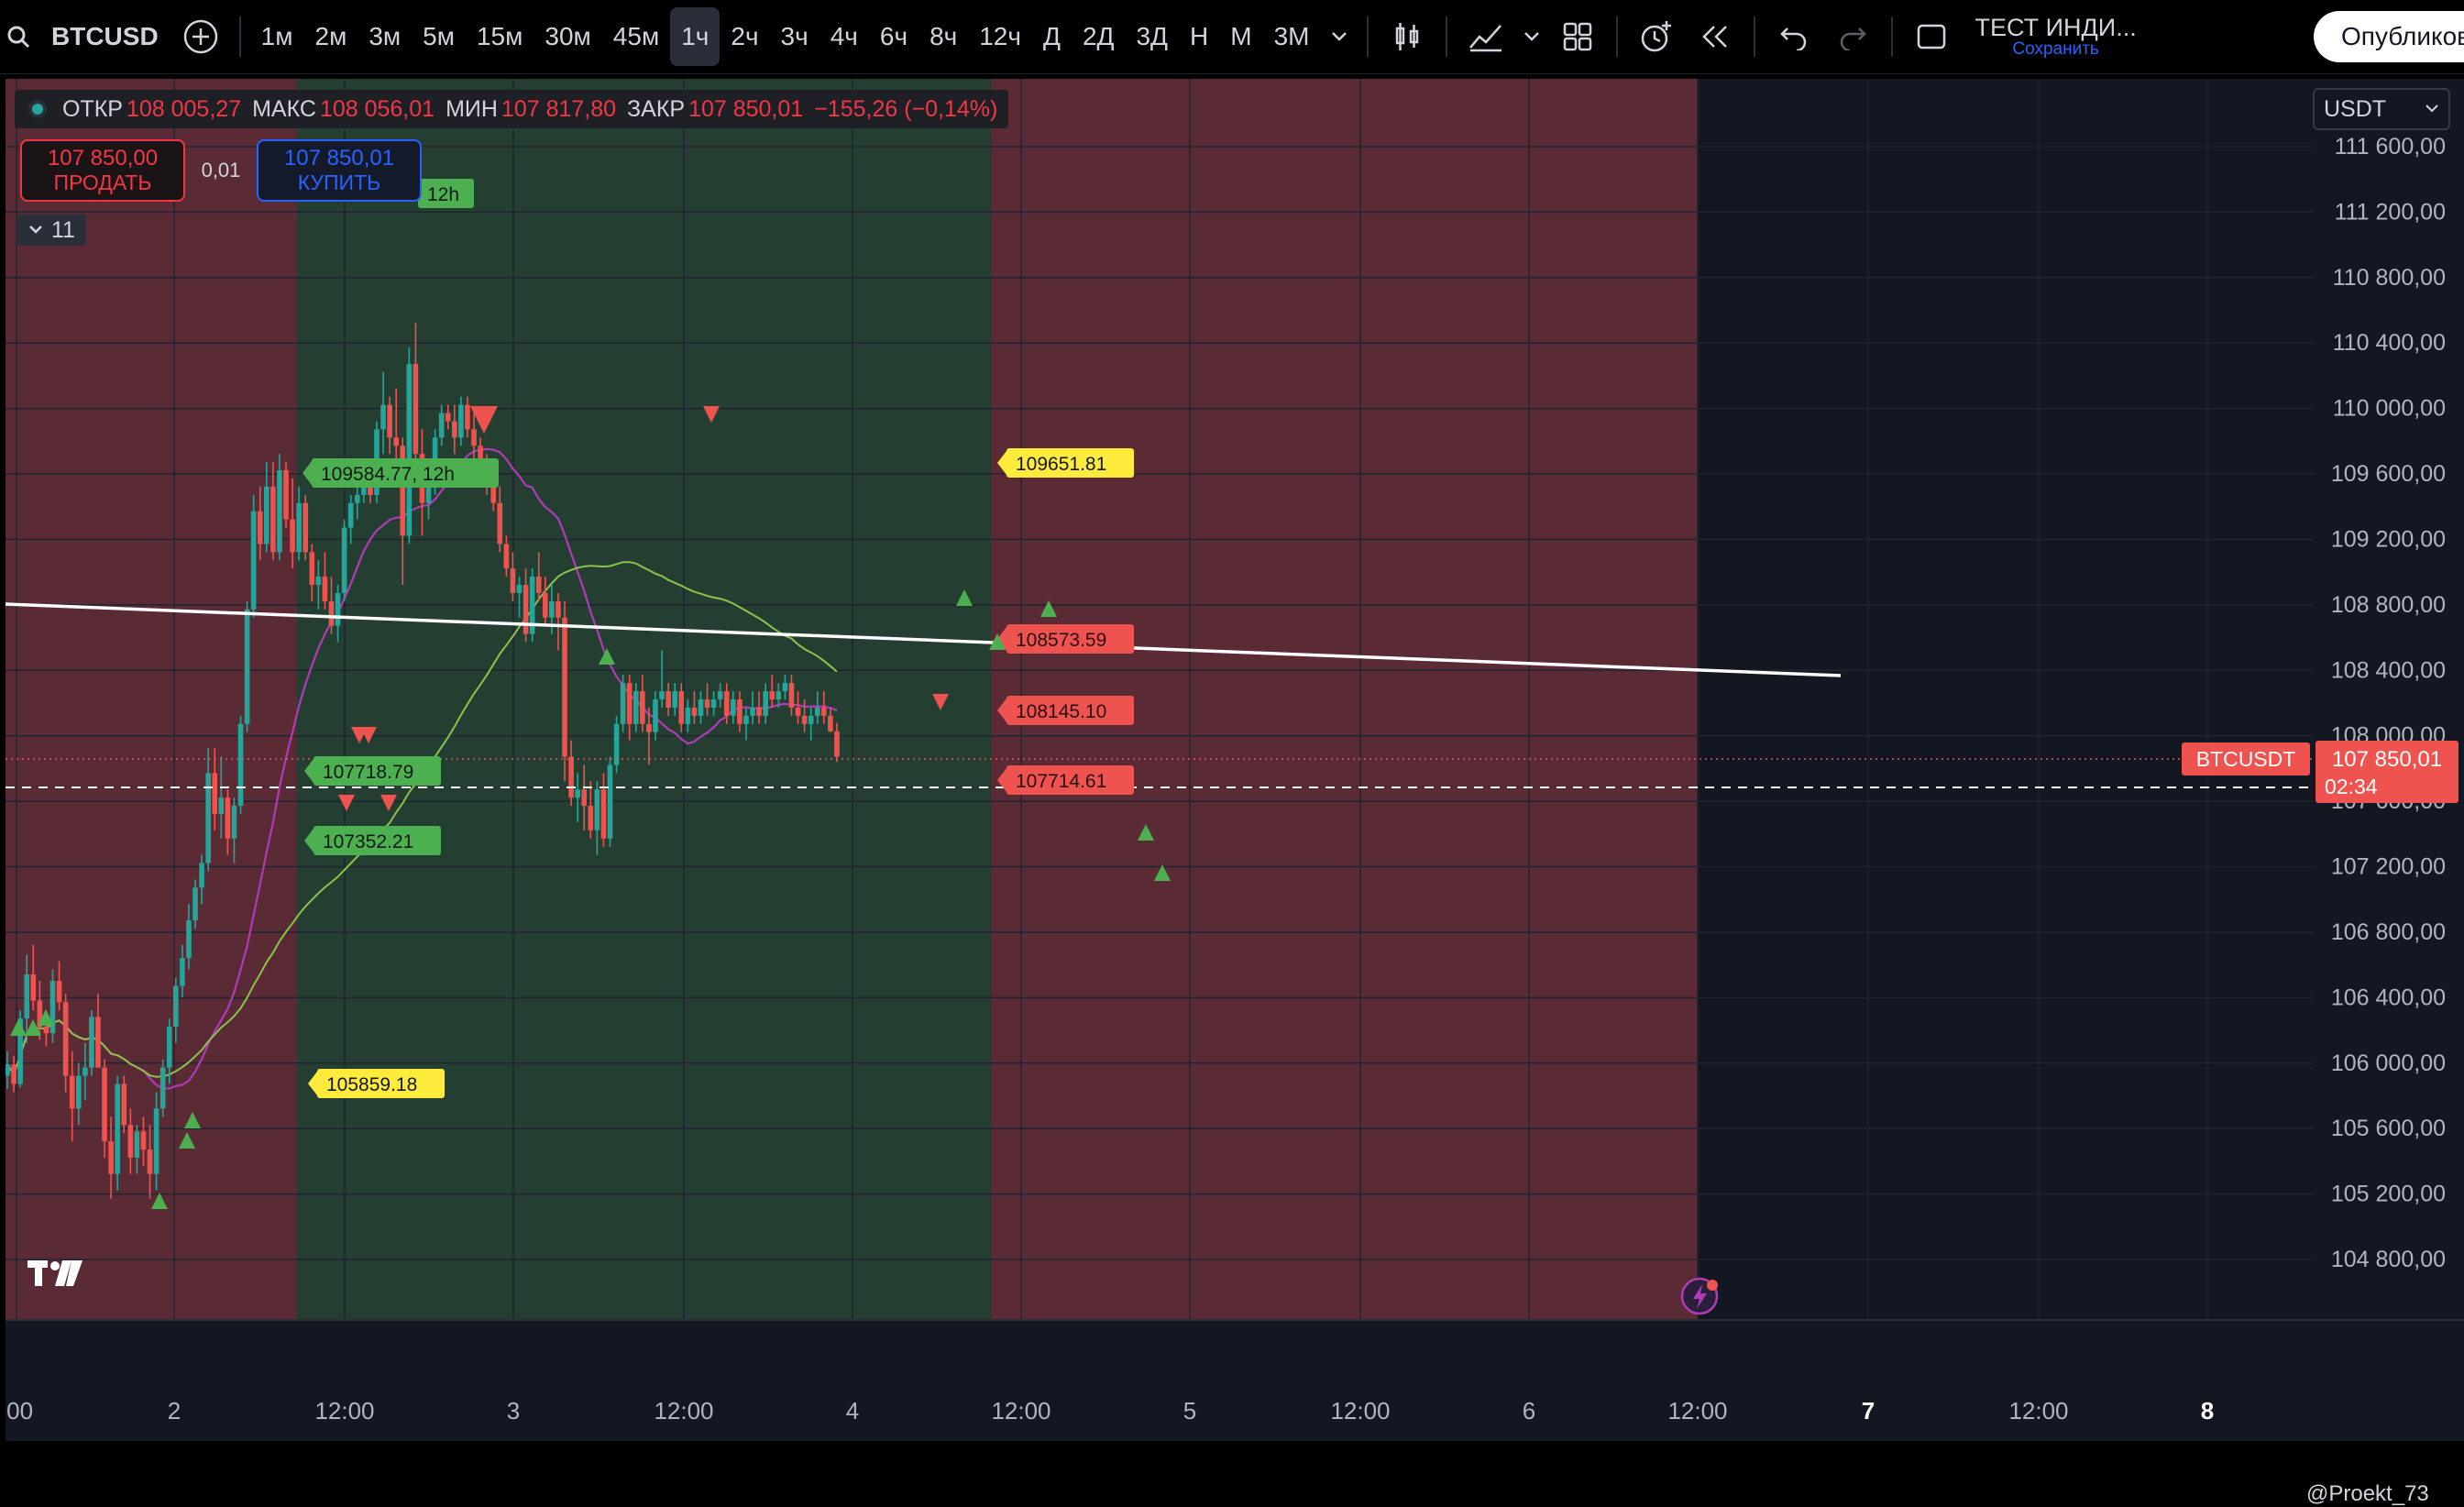  Describe the element at coordinates (376, 1083) in the screenshot. I see `level-label-yellow: 105859.18` at that location.